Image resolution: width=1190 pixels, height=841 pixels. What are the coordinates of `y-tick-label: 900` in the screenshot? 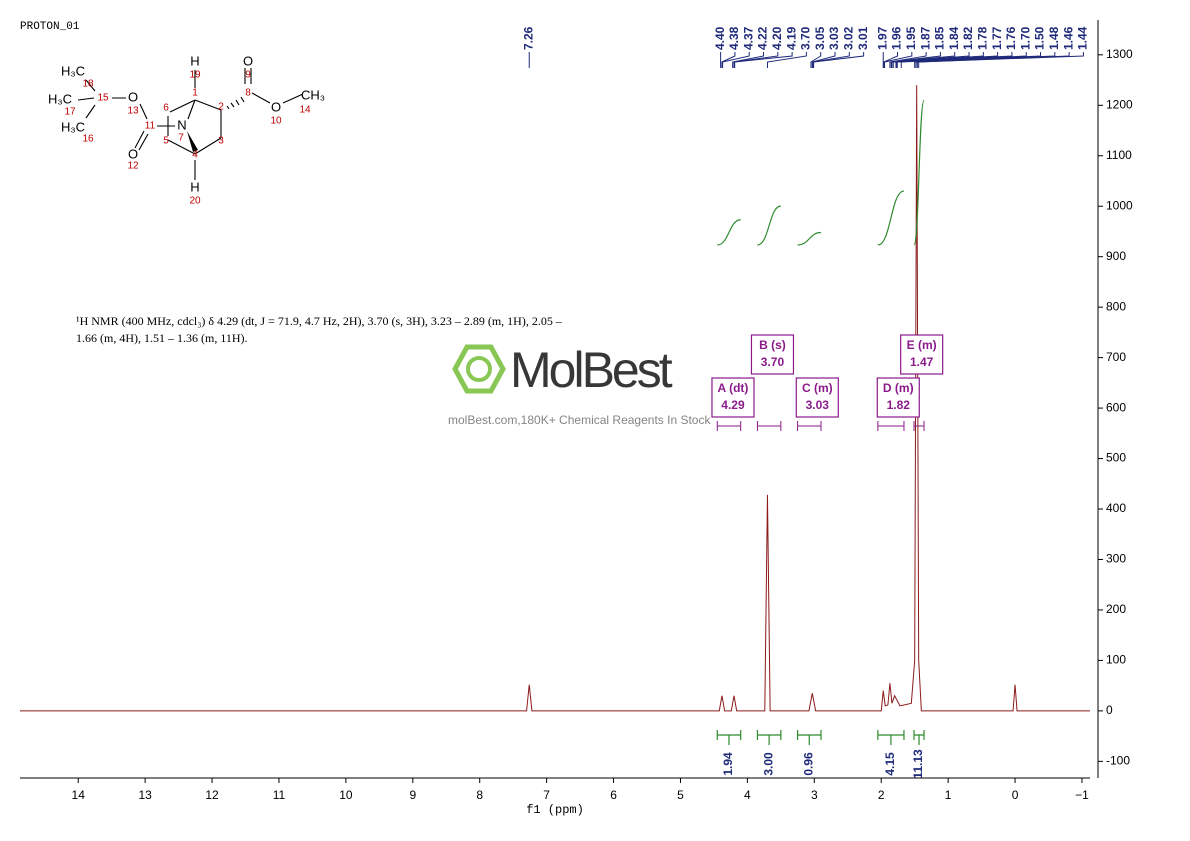 It's located at (1116, 256).